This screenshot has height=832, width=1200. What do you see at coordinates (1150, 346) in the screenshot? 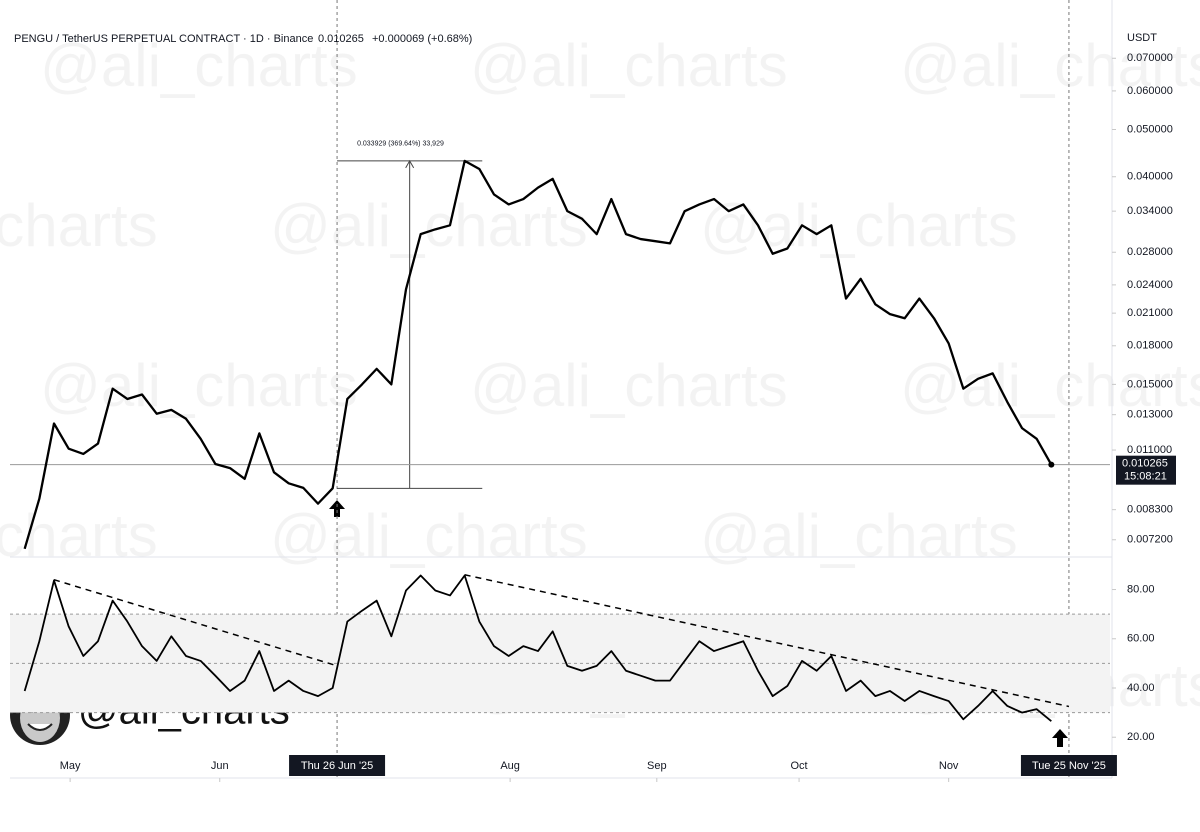
I see `y-tick-label: 0.018000` at bounding box center [1150, 346].